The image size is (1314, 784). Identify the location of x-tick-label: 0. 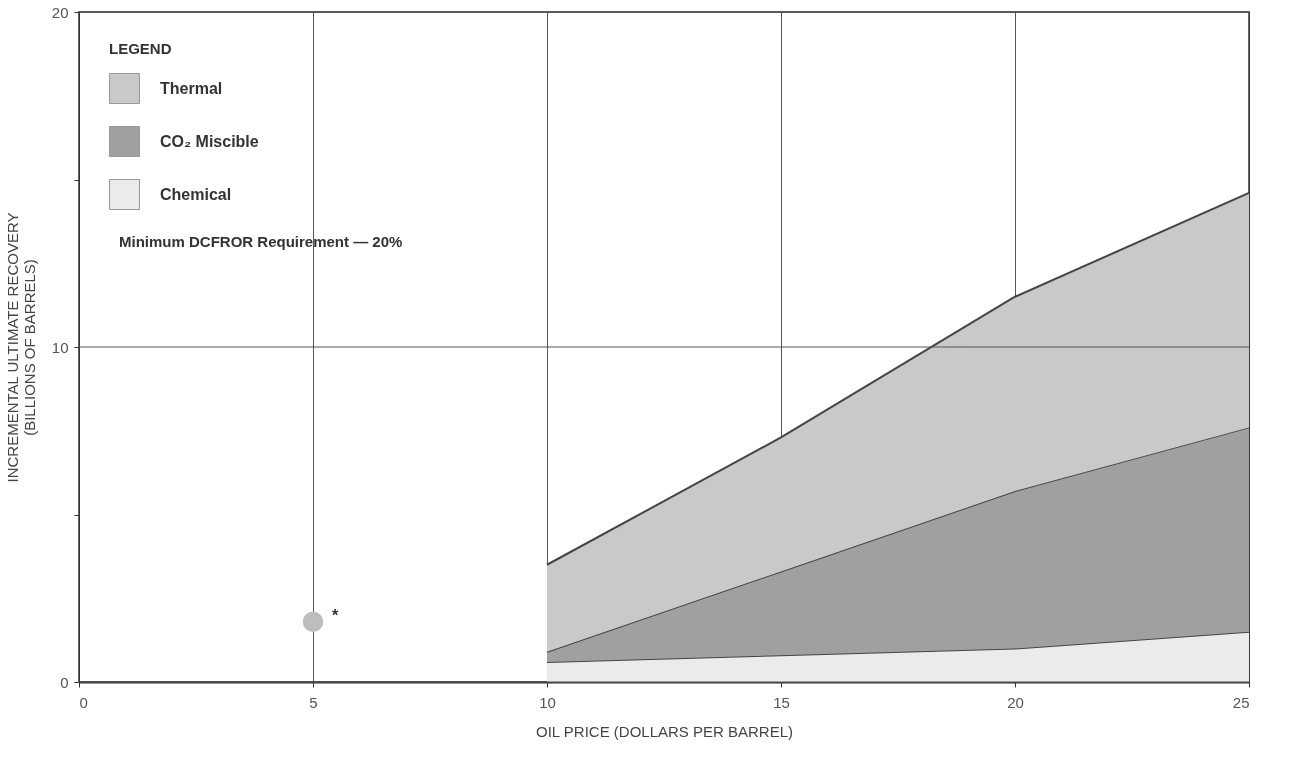
(83, 702).